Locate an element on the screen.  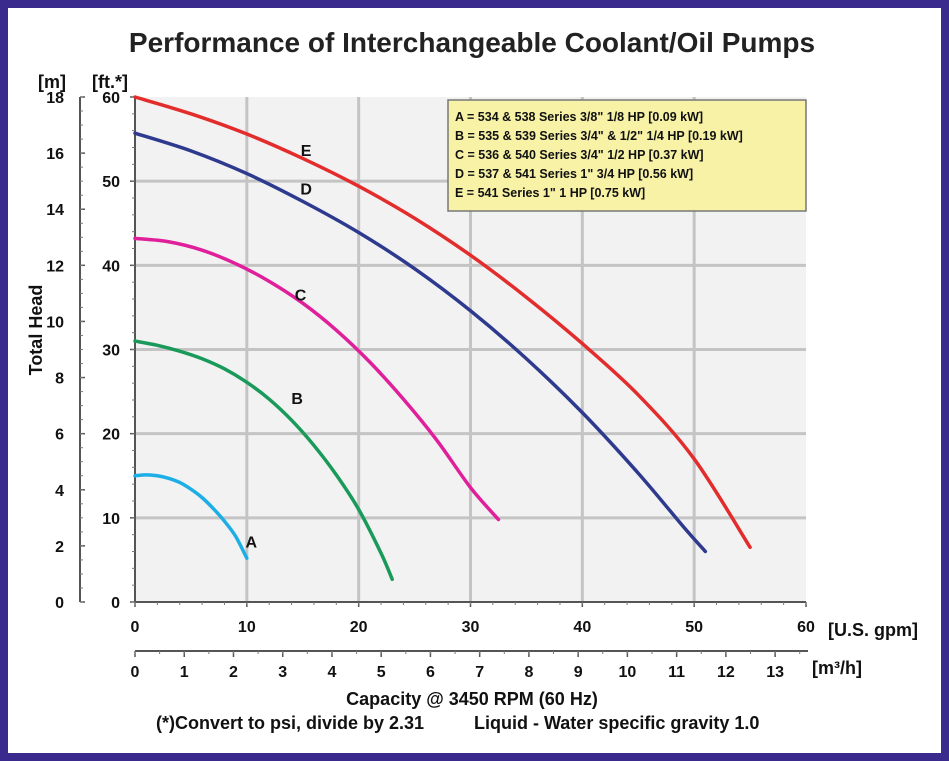
y-m-tick-label: 8 is located at coordinates (59, 379).